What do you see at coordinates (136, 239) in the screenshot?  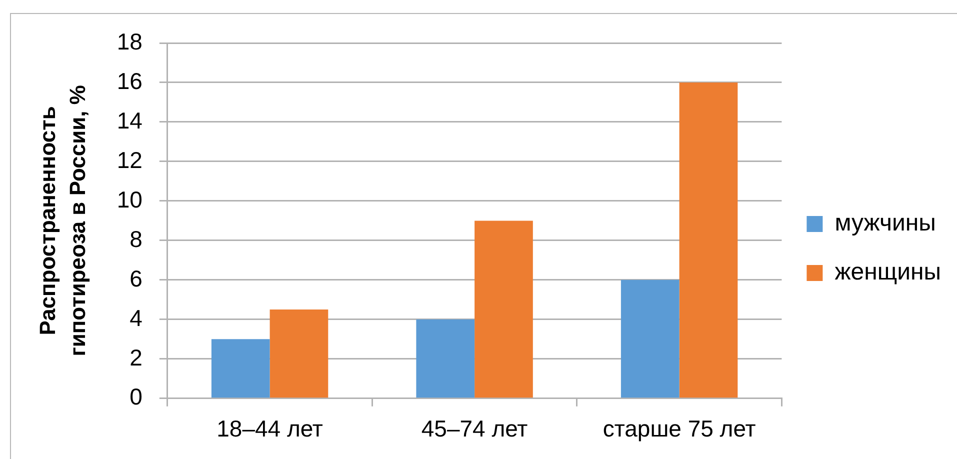 I see `y-tick-label: 8` at bounding box center [136, 239].